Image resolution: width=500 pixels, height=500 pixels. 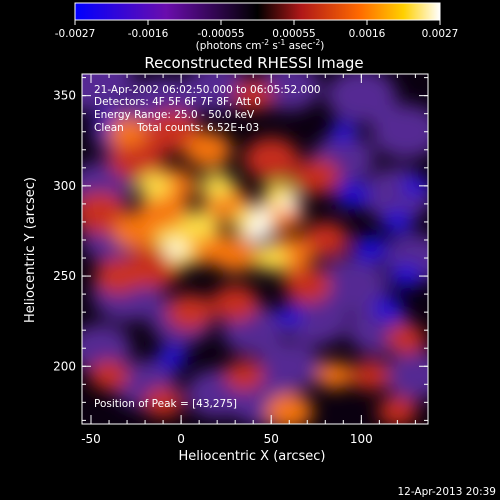 I want to click on colorbar, so click(x=257, y=11).